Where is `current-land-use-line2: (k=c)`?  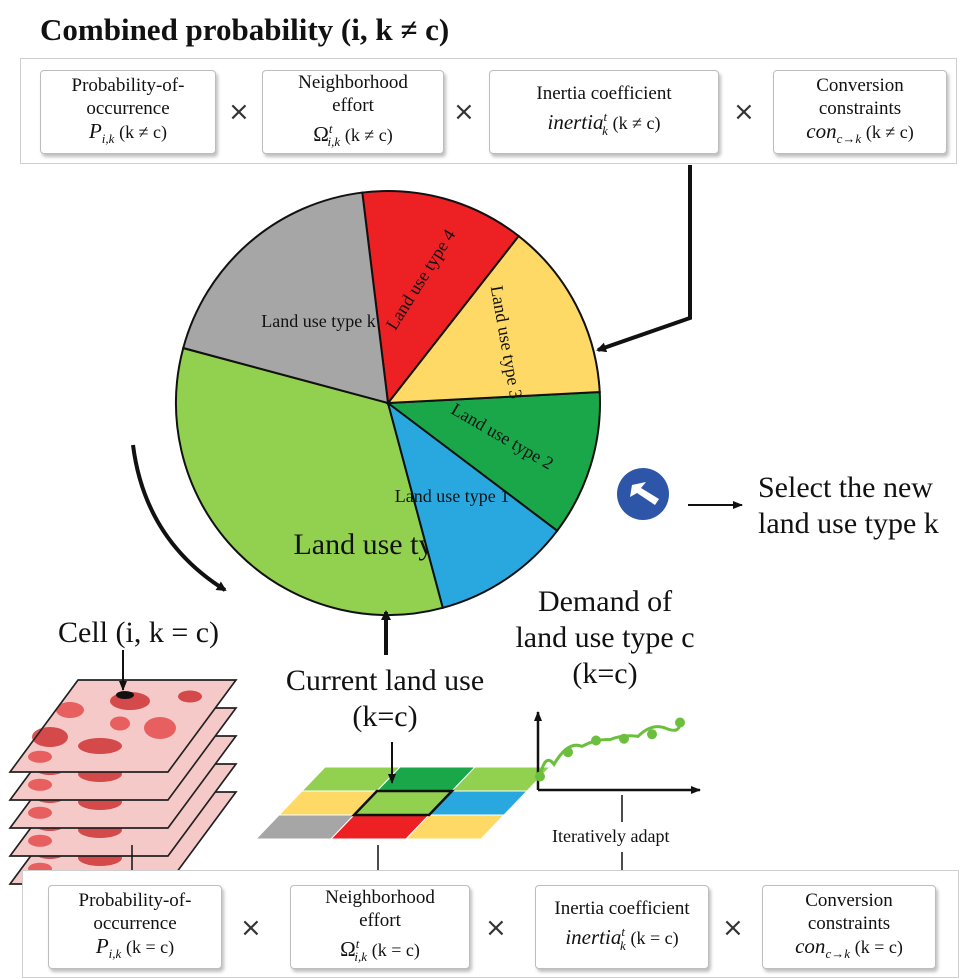 current-land-use-line2: (k=c) is located at coordinates (385, 716).